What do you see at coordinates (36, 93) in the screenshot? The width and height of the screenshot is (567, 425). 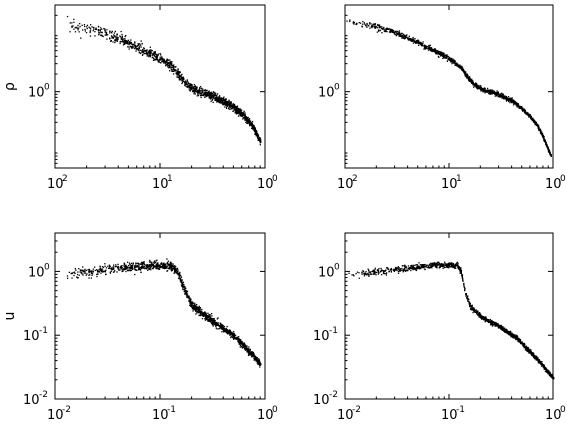 I see `y-tick-label: 10` at bounding box center [36, 93].